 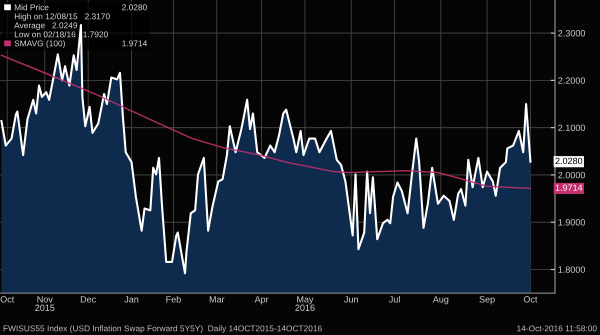 I want to click on y-tick-label: 1.8000, so click(x=572, y=269).